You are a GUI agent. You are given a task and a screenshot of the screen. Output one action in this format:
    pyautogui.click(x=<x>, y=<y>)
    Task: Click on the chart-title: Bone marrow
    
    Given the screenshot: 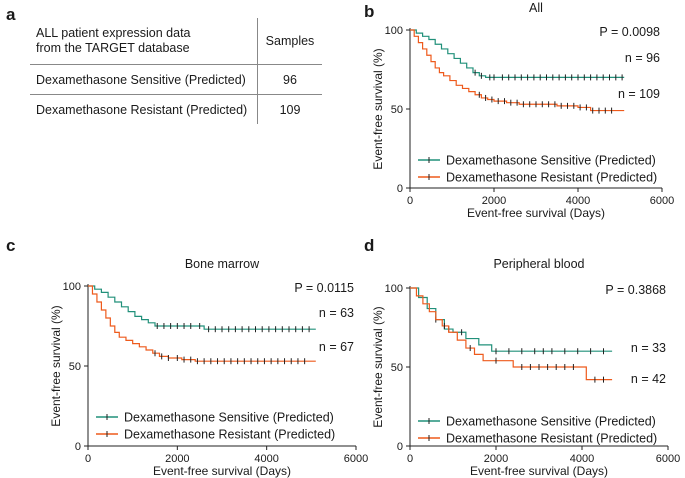 What is the action you would take?
    pyautogui.click(x=222, y=264)
    